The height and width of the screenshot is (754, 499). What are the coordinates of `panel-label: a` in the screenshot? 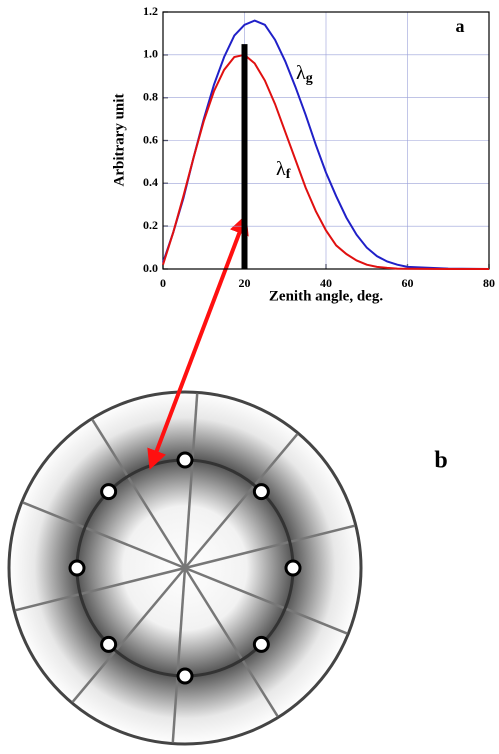 It's located at (460, 26).